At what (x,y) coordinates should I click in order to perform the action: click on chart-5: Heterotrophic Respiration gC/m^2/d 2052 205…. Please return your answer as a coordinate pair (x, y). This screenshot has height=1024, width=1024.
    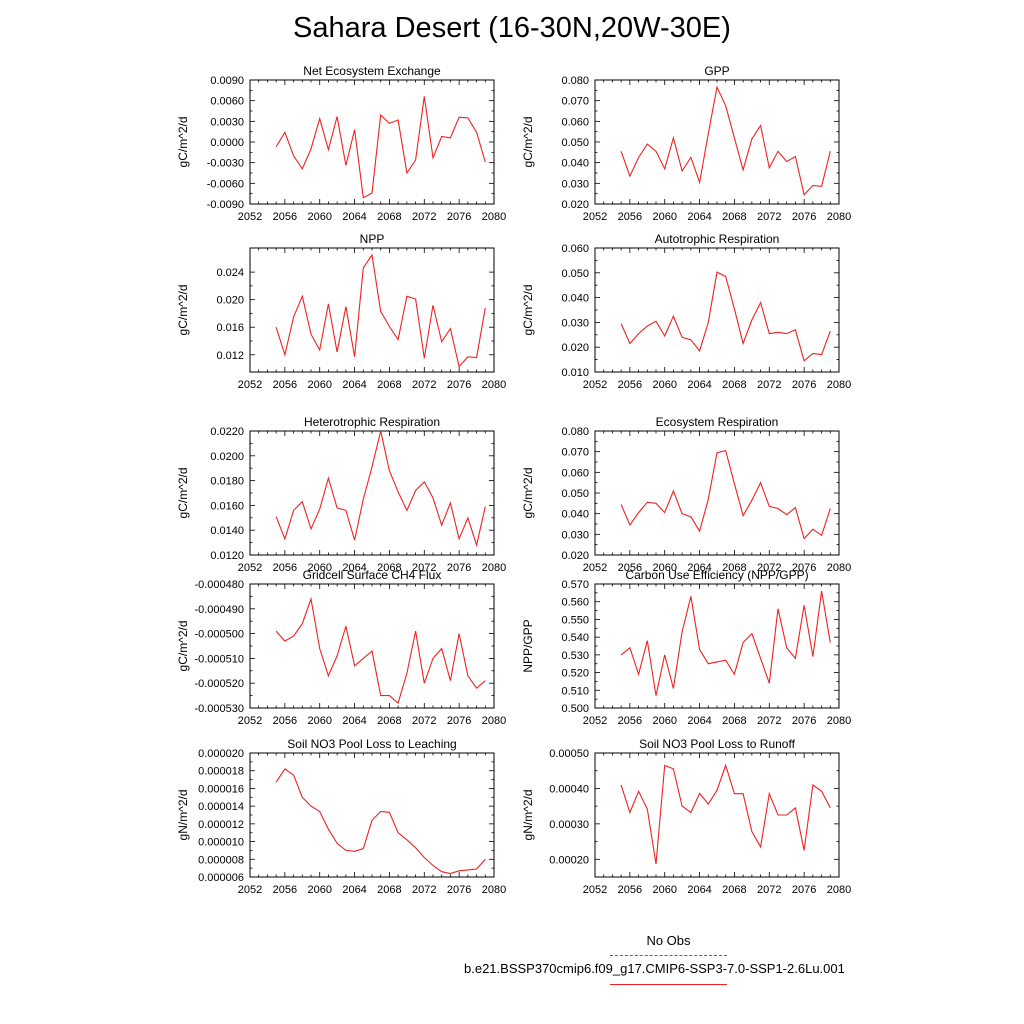
    Looking at the image, I should click on (341, 494).